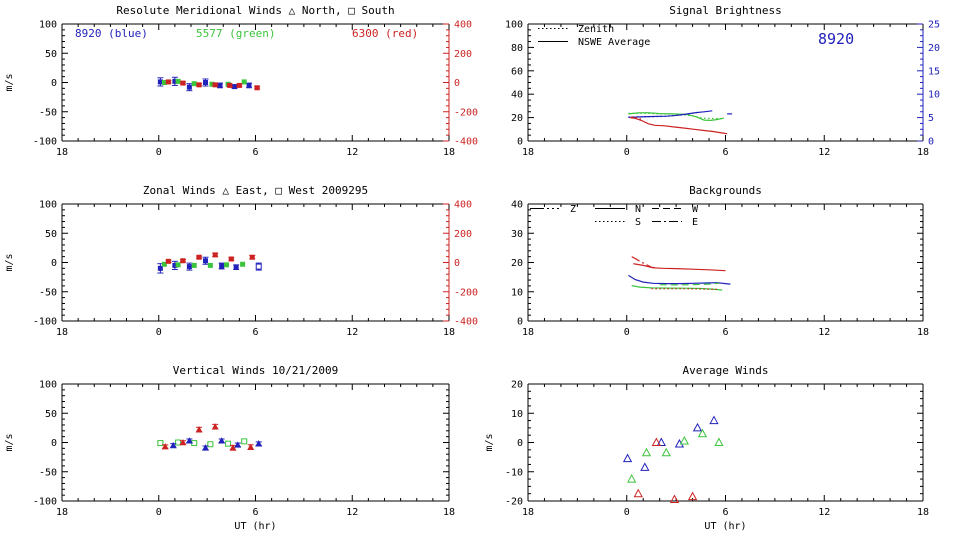 This screenshot has height=540, width=960. What do you see at coordinates (638, 222) in the screenshot?
I see `svg-text: S` at bounding box center [638, 222].